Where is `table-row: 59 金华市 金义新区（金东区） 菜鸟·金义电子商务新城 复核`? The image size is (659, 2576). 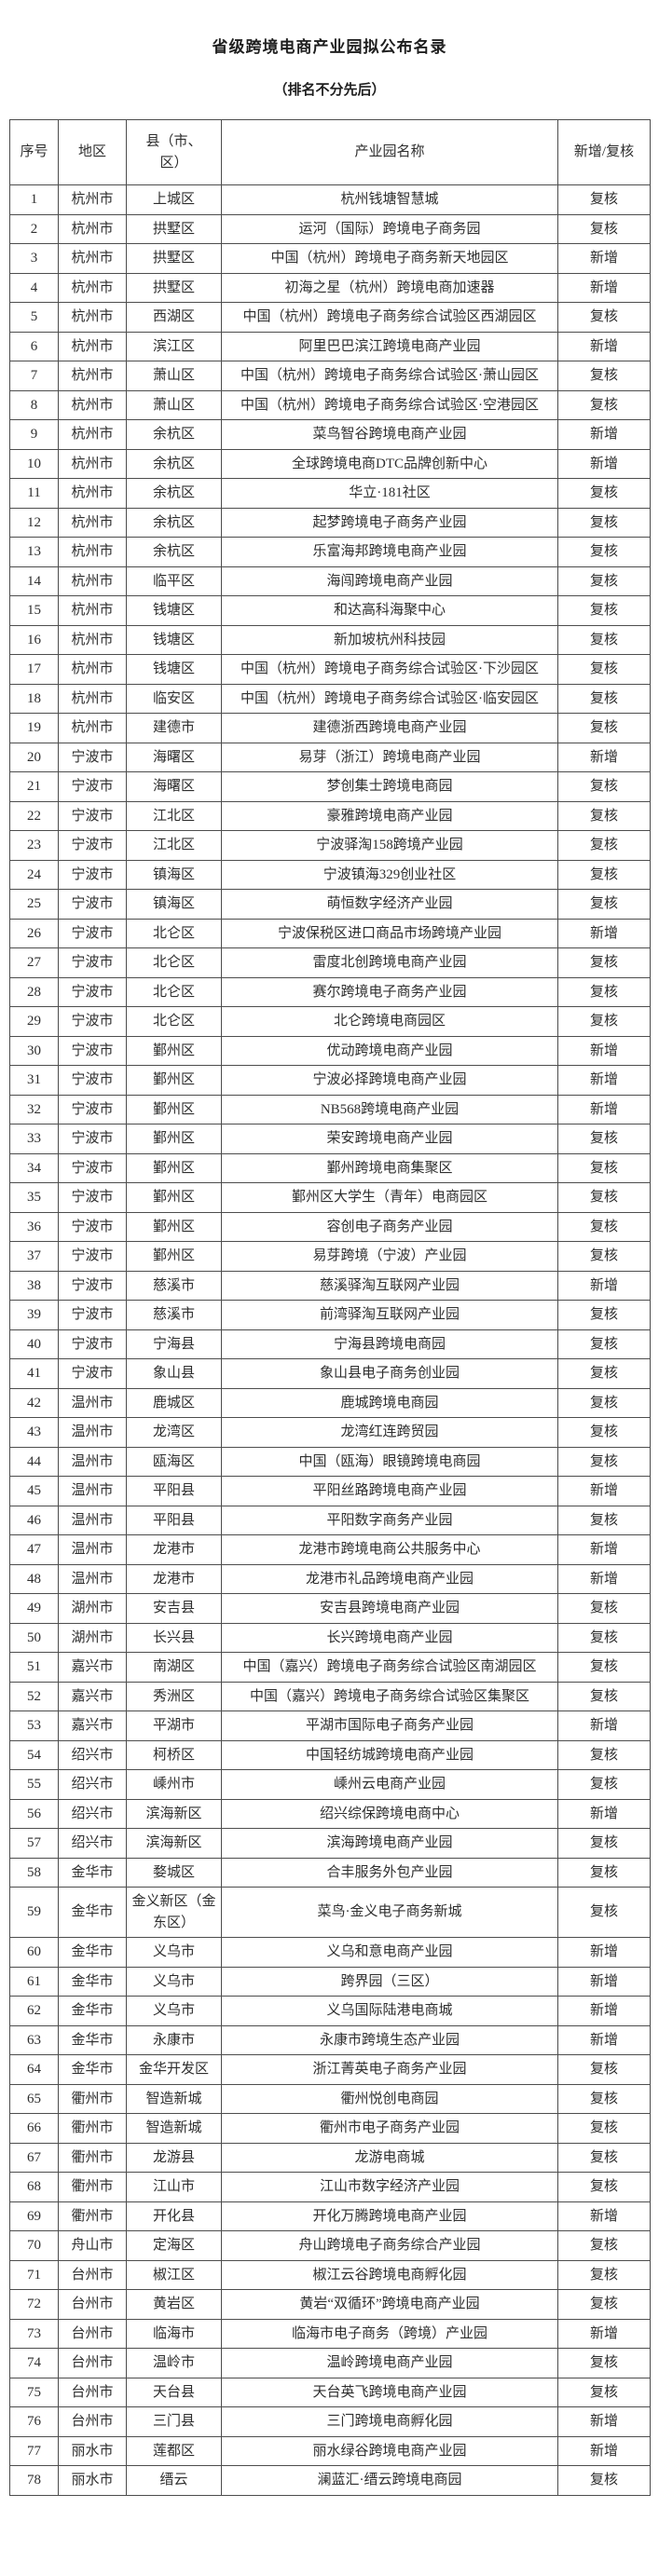 table-row: 59 金华市 金义新区（金东区） 菜鸟·金义电子商务新城 复核 is located at coordinates (330, 1912).